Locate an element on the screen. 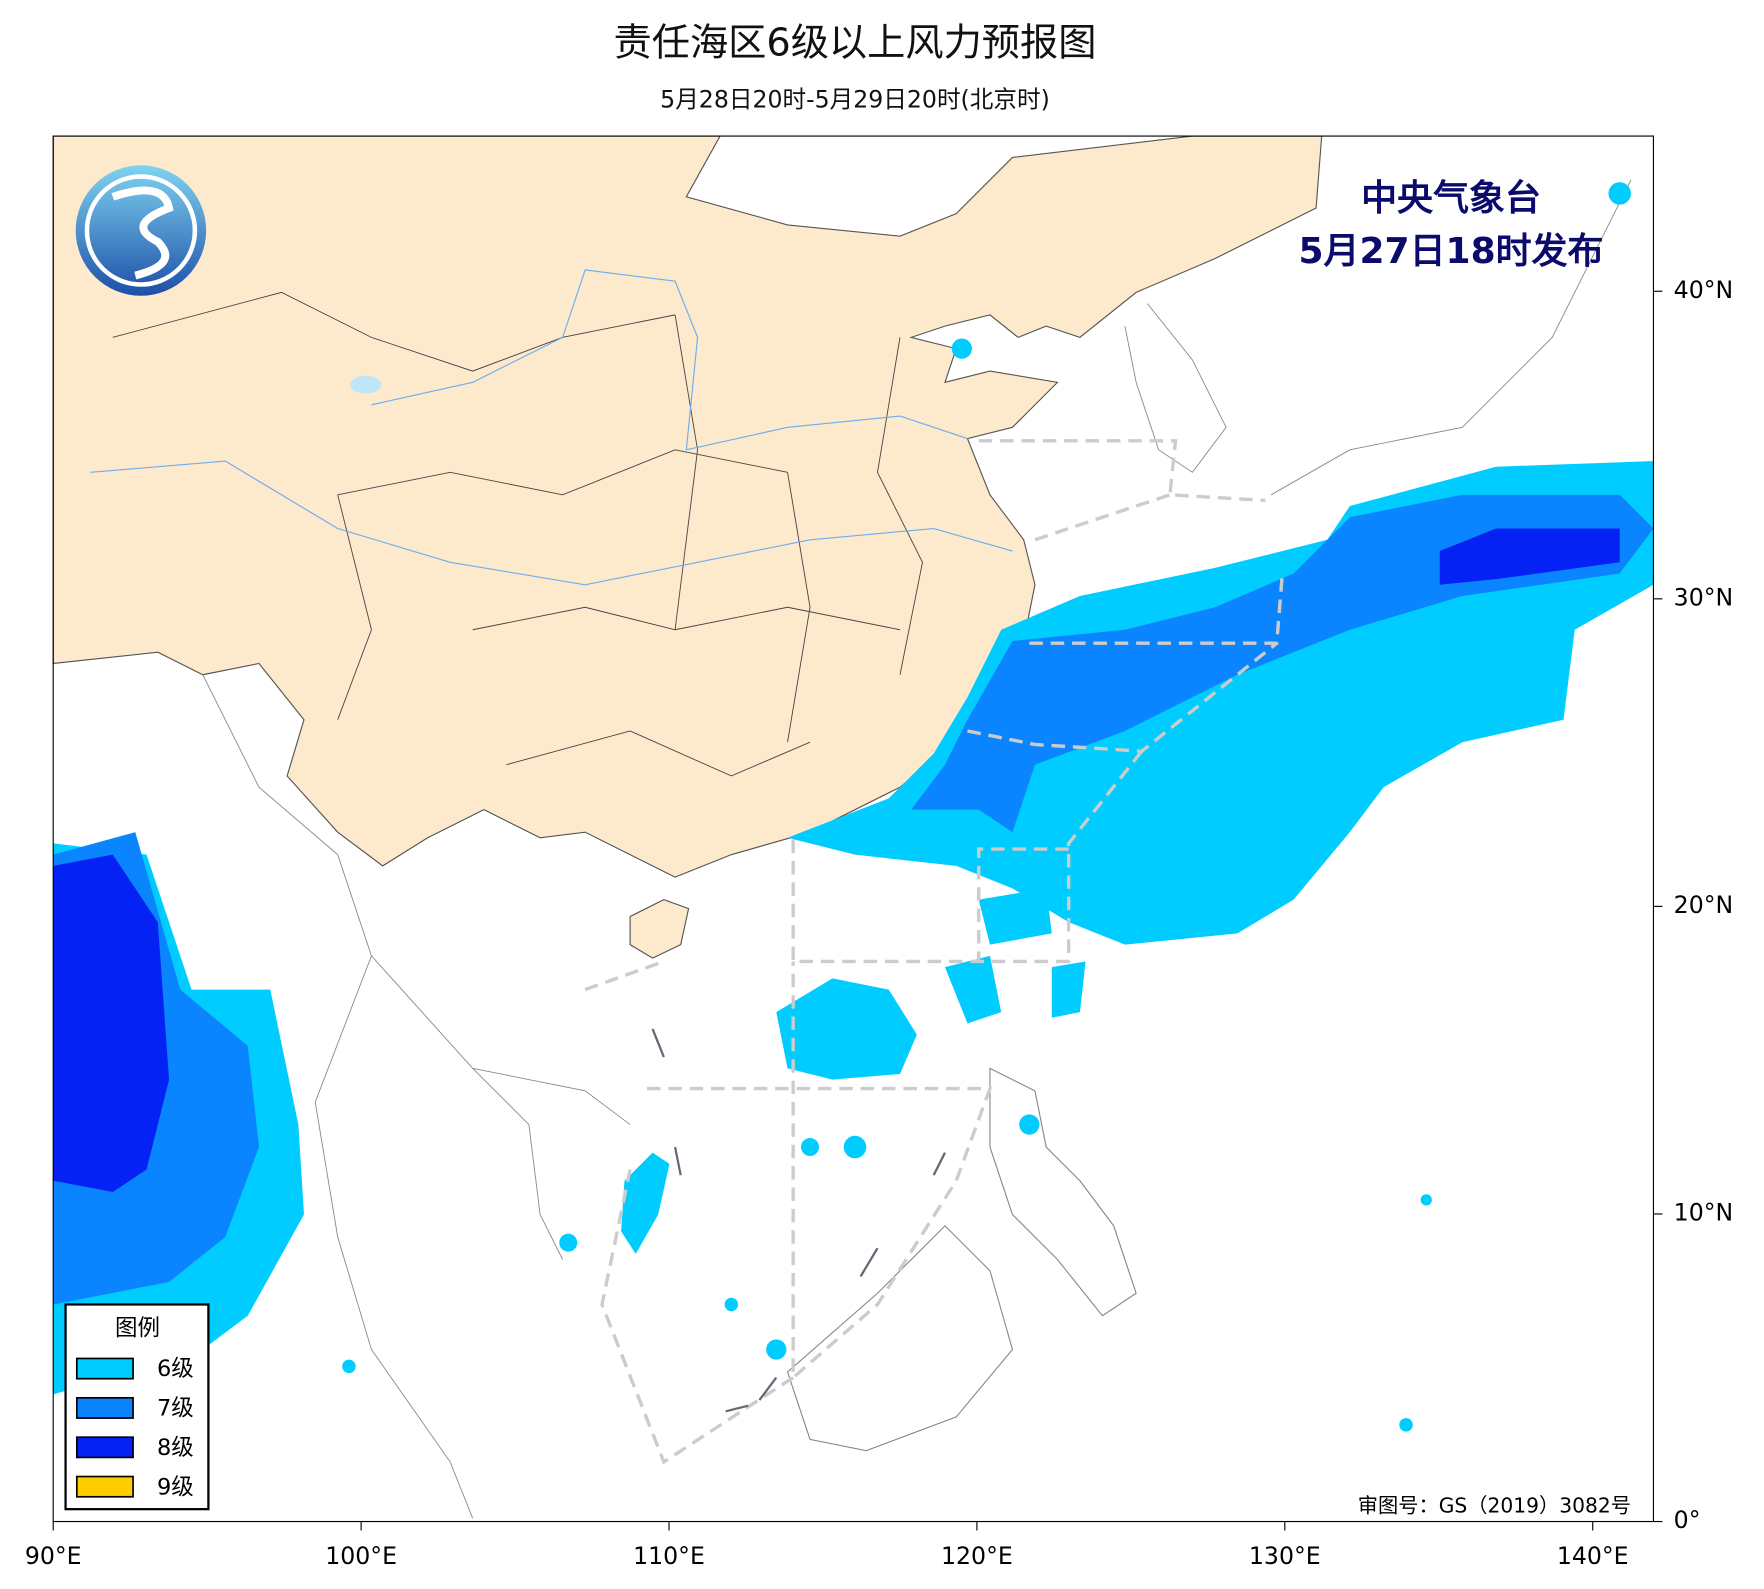  legend-label: 9级 is located at coordinates (175, 1487).